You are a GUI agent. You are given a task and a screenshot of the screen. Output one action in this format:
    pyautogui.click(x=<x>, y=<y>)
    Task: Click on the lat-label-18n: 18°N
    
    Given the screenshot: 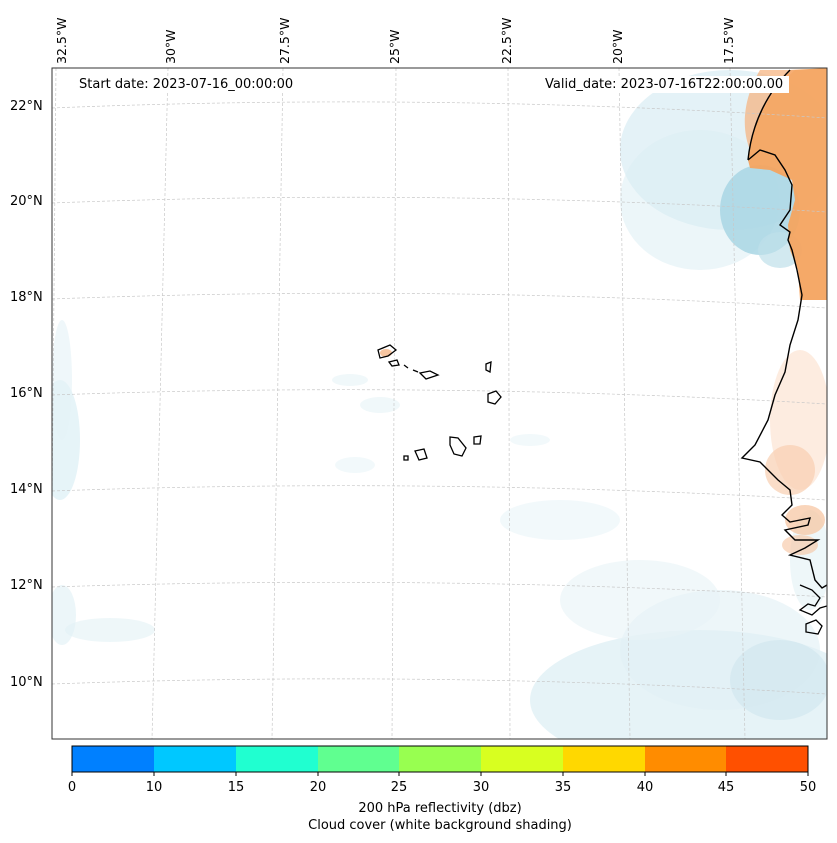 What is the action you would take?
    pyautogui.click(x=26, y=297)
    